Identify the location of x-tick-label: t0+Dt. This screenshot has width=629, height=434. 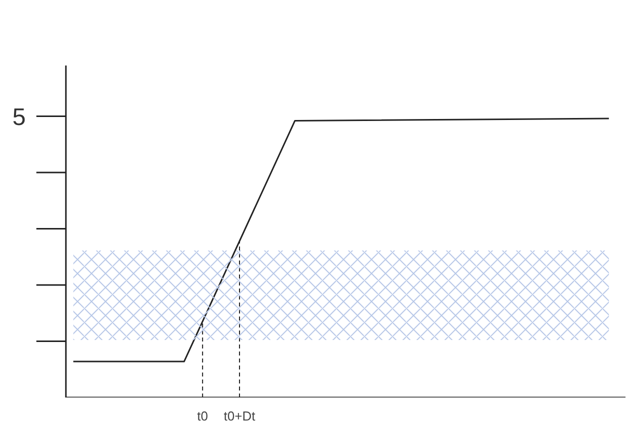
(240, 416).